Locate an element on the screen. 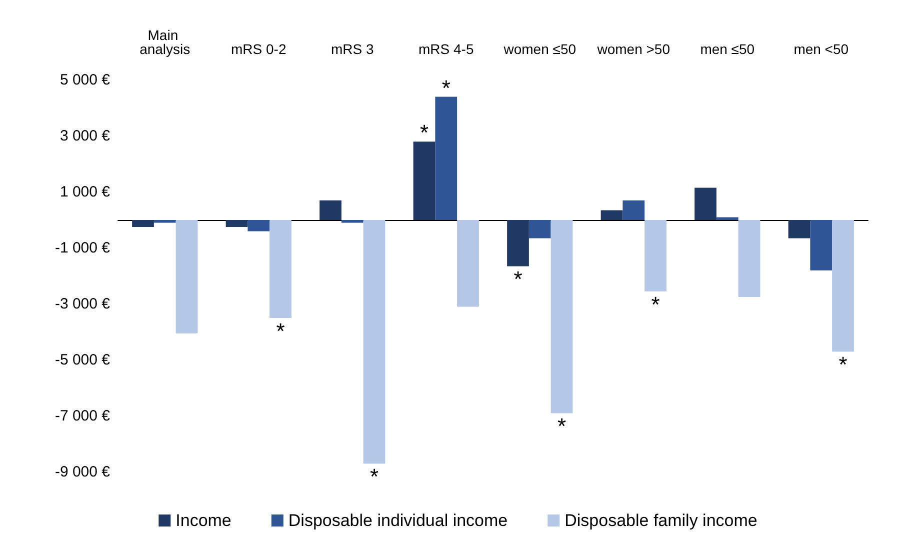  y-tick-label: -9 000 € is located at coordinates (82, 472).